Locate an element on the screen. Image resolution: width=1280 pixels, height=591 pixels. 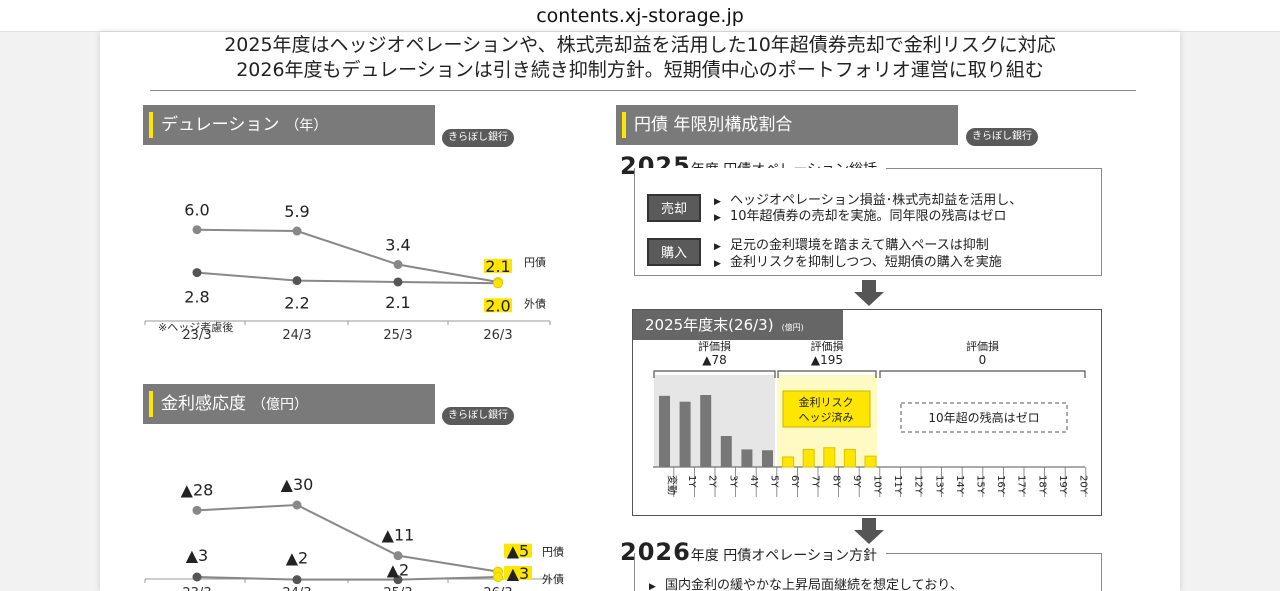
bar-category-label: 10Y is located at coordinates (877, 485).